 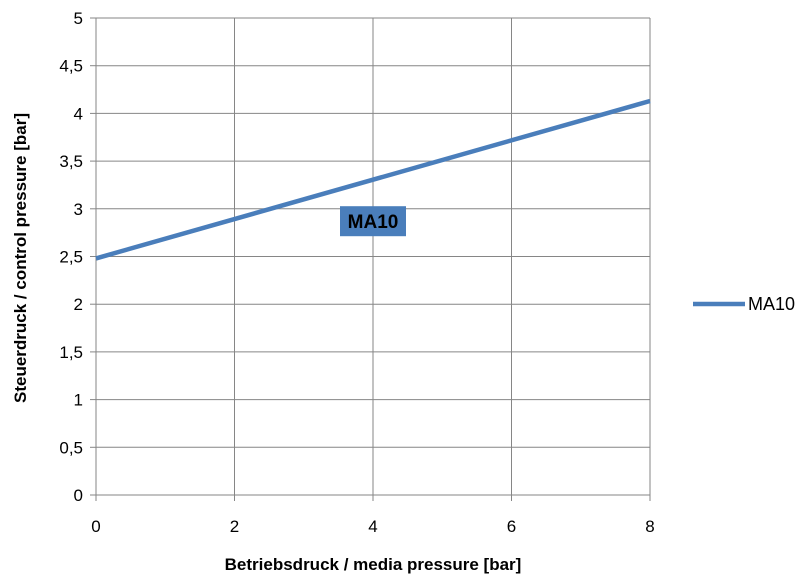 What do you see at coordinates (373, 564) in the screenshot?
I see `x-axis-title: Betriebsdruck / media pressure [bar]` at bounding box center [373, 564].